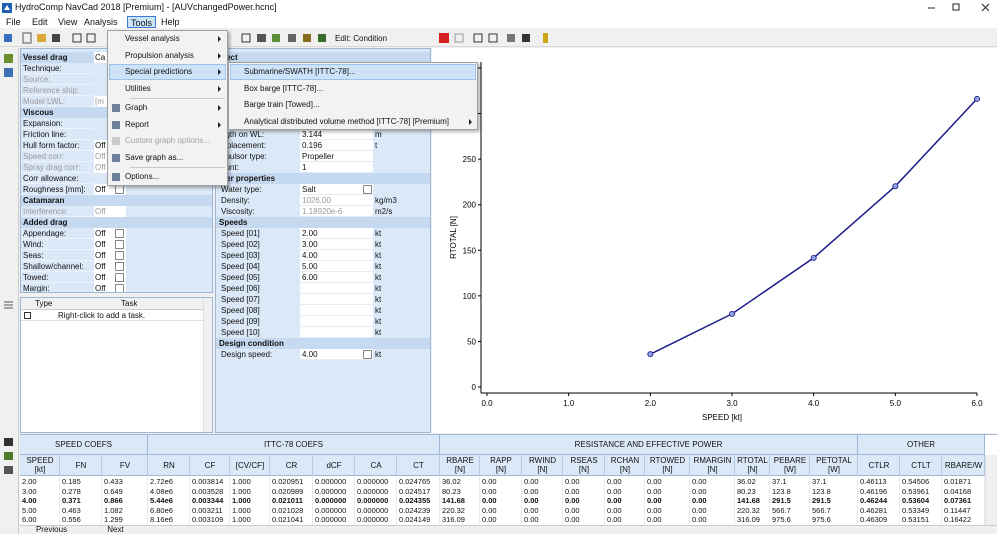 The image size is (997, 534). I want to click on menu-item: Help, so click(170, 22).